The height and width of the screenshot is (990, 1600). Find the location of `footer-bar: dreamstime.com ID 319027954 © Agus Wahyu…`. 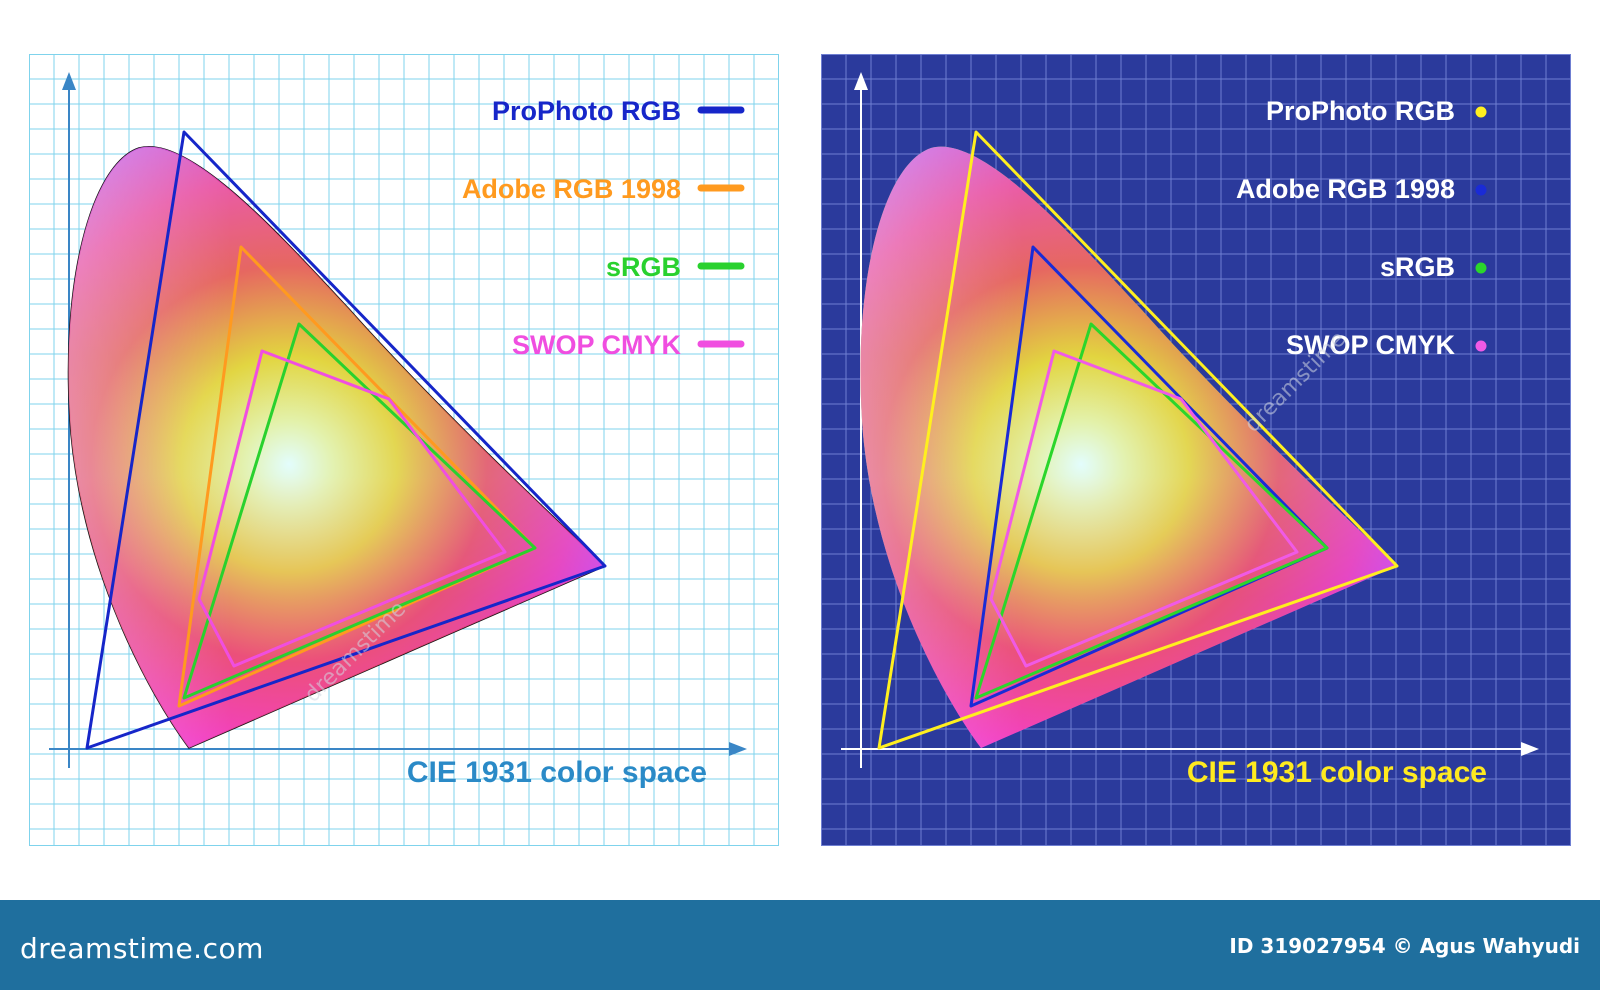

footer-bar: dreamstime.com ID 319027954 © Agus Wahyu… is located at coordinates (800, 945).